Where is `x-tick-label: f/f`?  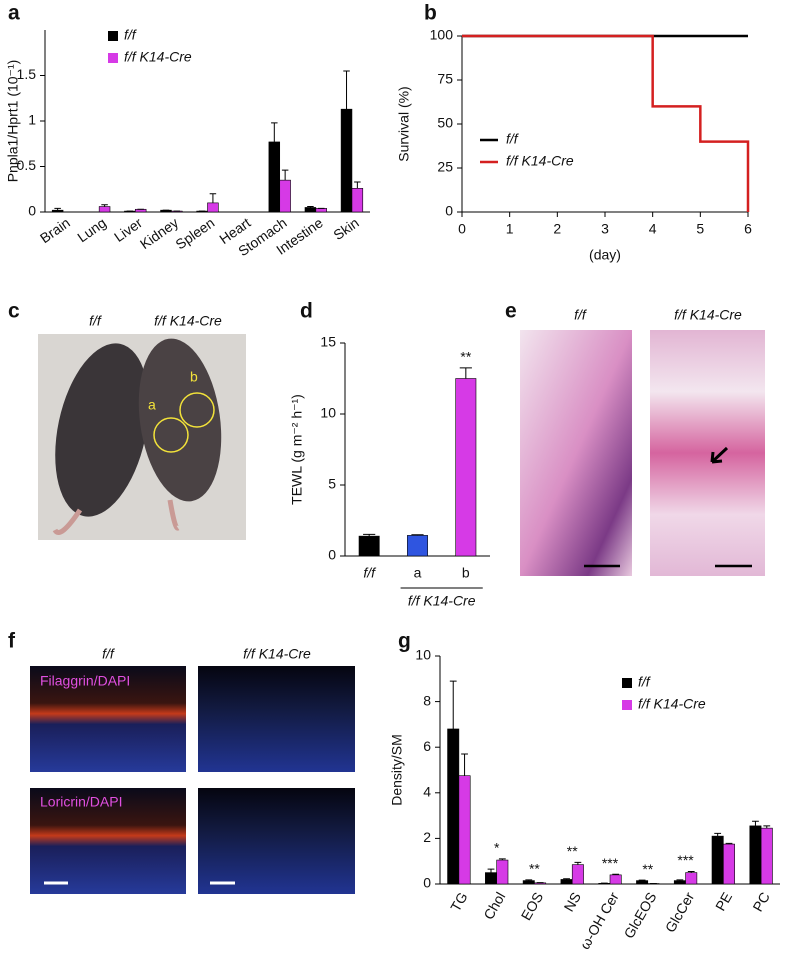 x-tick-label: f/f is located at coordinates (370, 573).